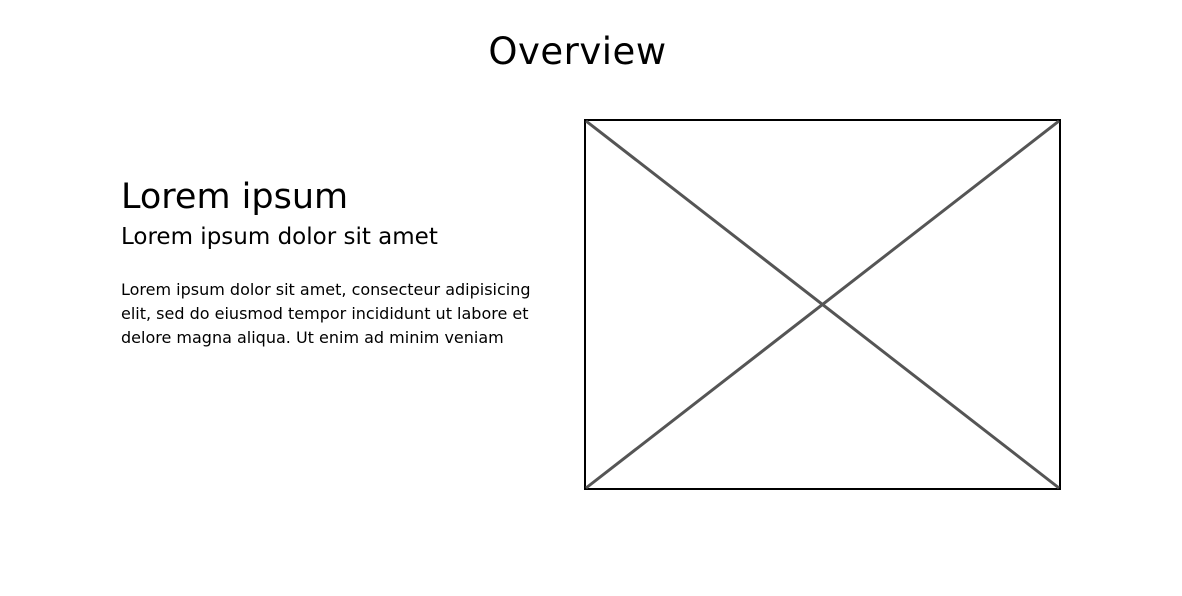 The width and height of the screenshot is (1182, 596). I want to click on subheading: Lorem ipsum dolor sit amet, so click(279, 237).